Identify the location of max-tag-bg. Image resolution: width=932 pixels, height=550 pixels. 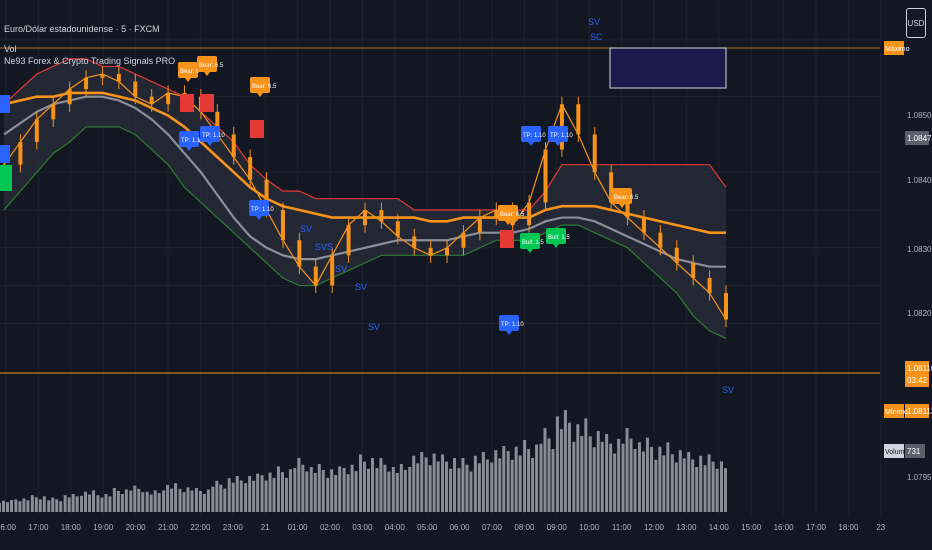
(894, 48).